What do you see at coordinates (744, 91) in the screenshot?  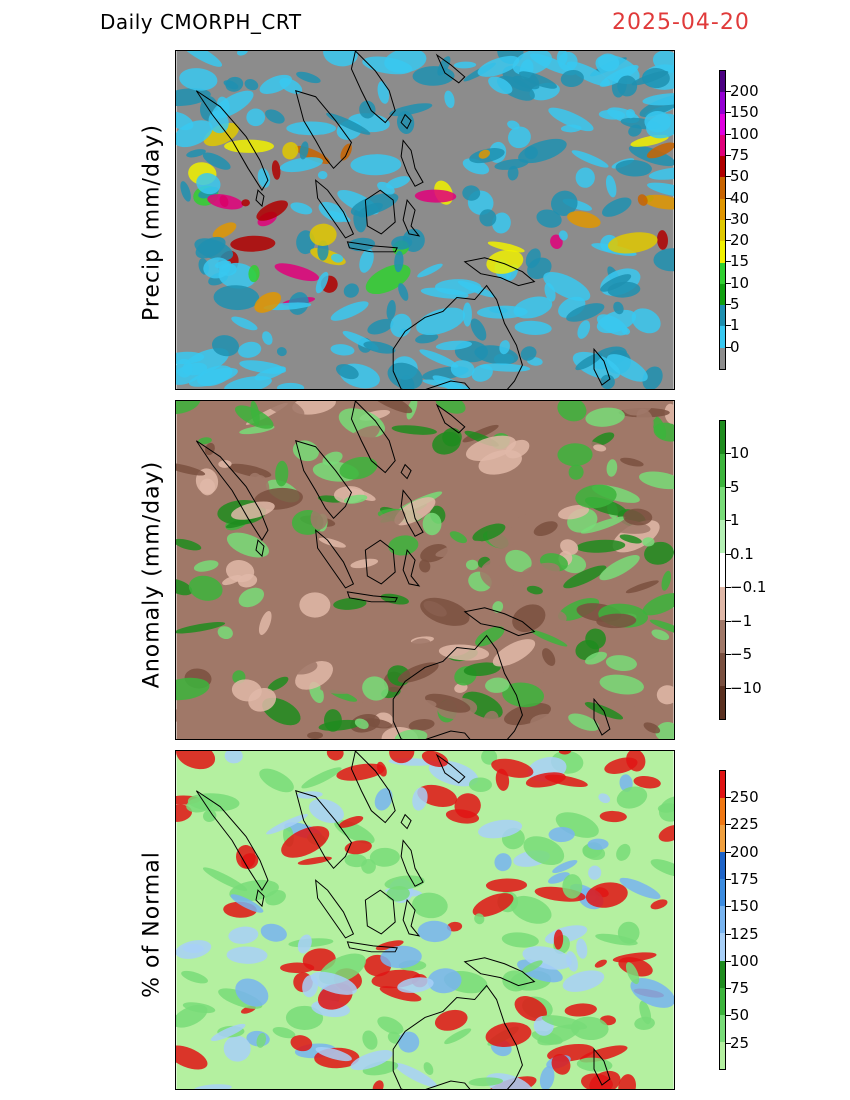 I see `colorbar-tick-label: 200` at bounding box center [744, 91].